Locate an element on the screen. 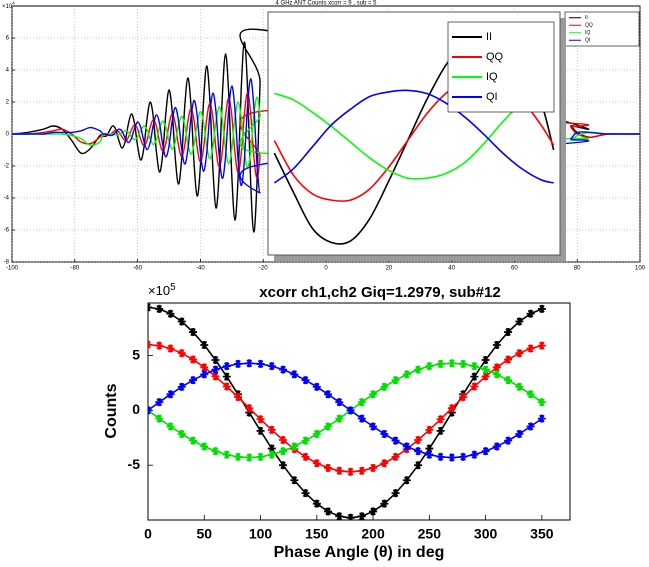  x-tick-label: -40 is located at coordinates (200, 269).